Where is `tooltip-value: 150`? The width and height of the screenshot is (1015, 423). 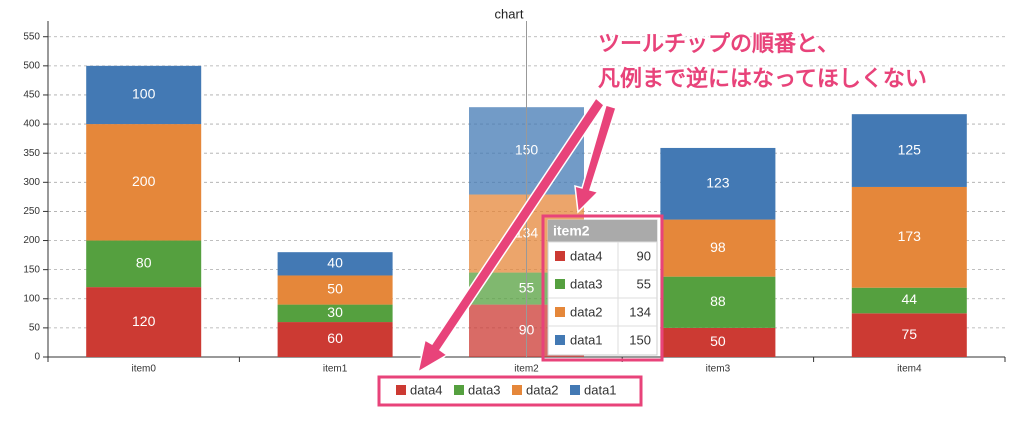 tooltip-value: 150 is located at coordinates (640, 339).